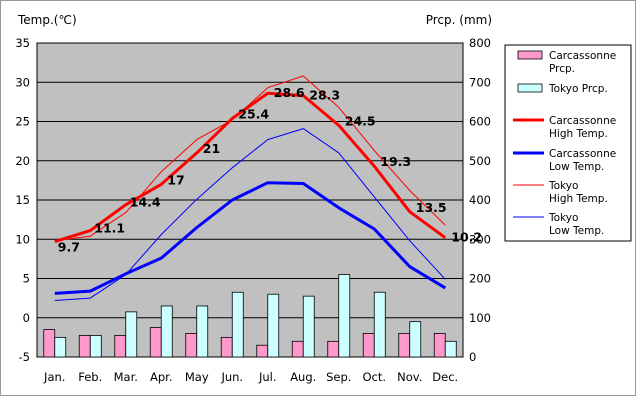 The width and height of the screenshot is (640, 400). Describe the element at coordinates (22, 239) in the screenshot. I see `y-left-tick-label: 10` at that location.